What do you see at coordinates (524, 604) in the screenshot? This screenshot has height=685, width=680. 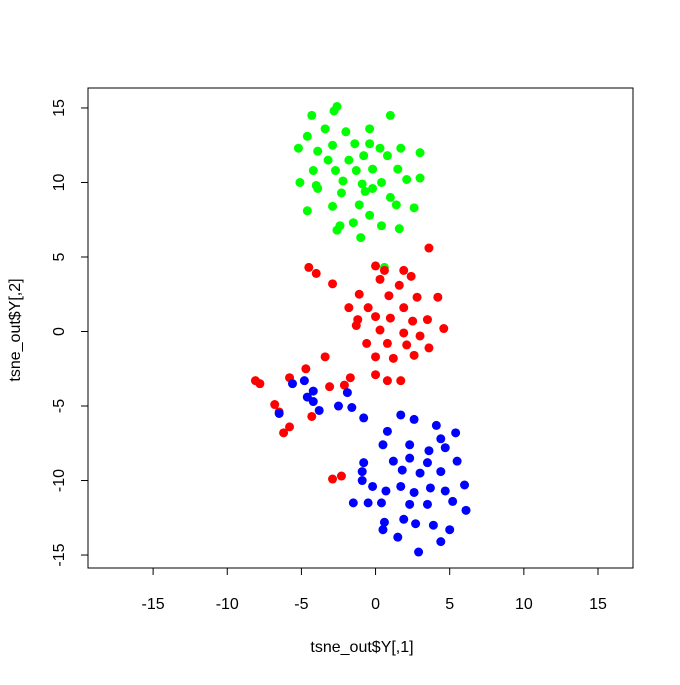 I see `x-tick-label: 10` at bounding box center [524, 604].